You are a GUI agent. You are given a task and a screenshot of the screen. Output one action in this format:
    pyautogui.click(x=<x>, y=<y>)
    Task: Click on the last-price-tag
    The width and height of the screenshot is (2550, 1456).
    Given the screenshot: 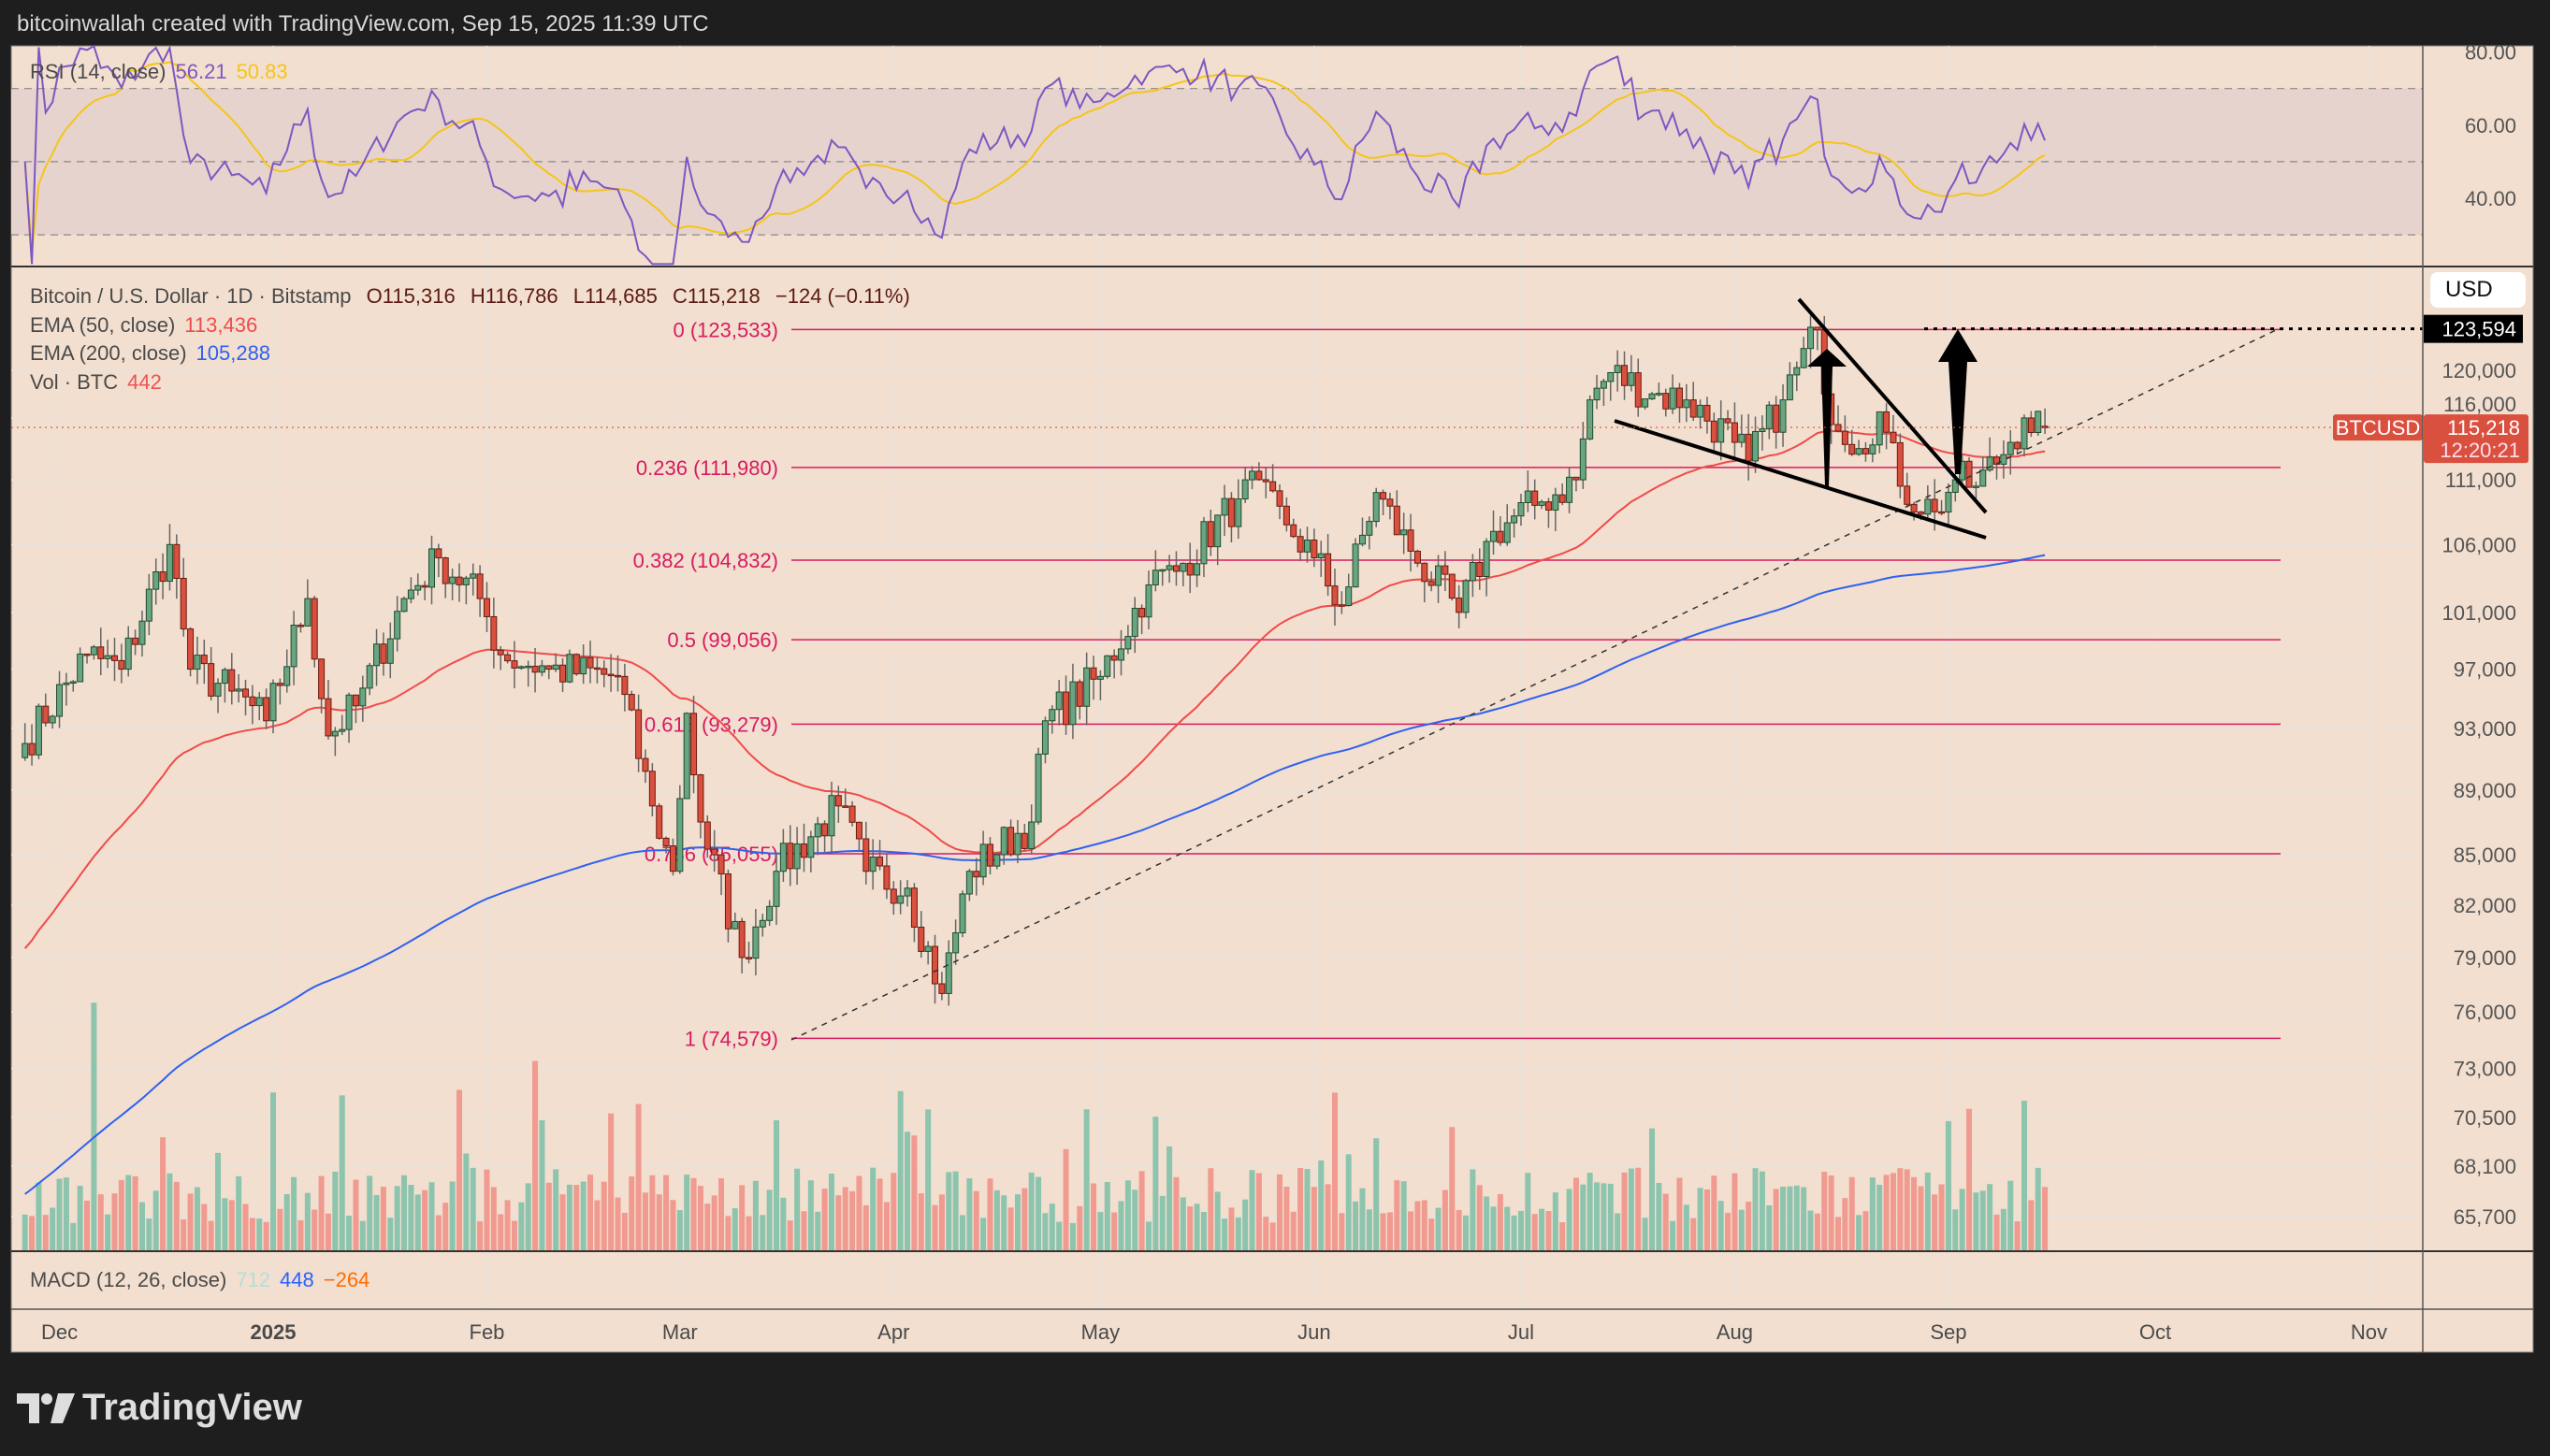 What is the action you would take?
    pyautogui.click(x=2476, y=439)
    